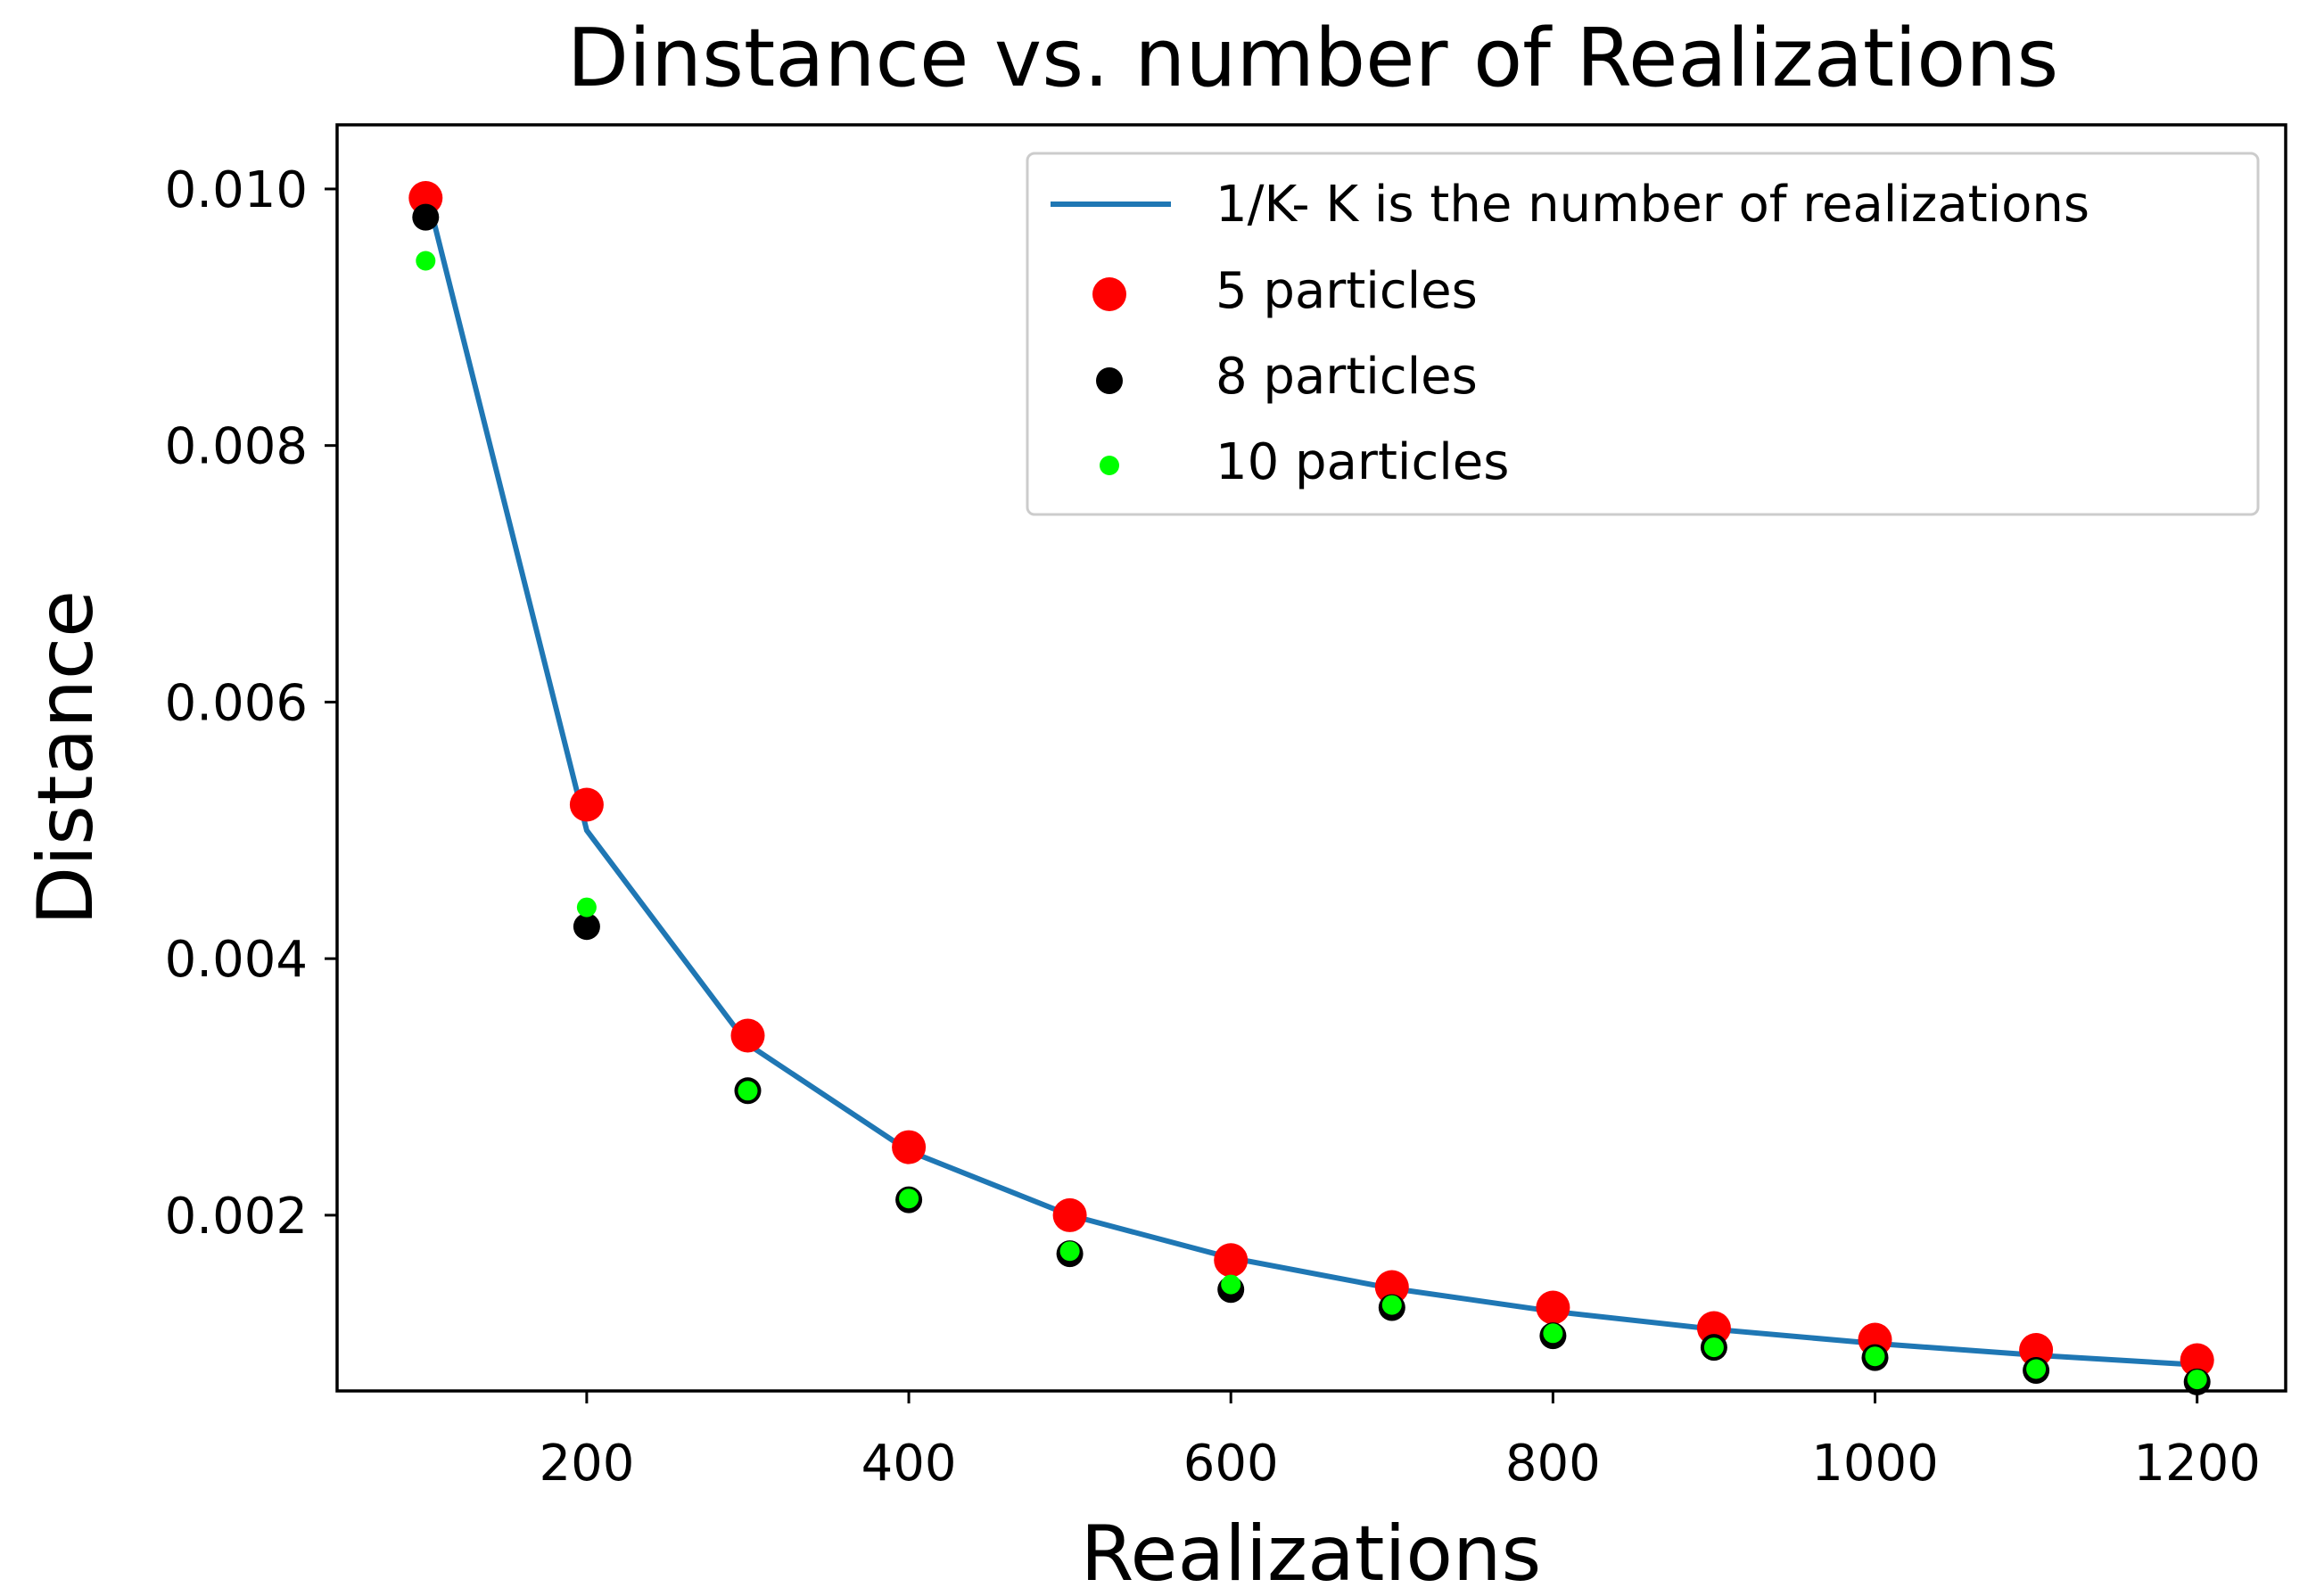 The width and height of the screenshot is (2316, 1596). Describe the element at coordinates (236, 1217) in the screenshot. I see `y-tick-label: 0.002` at that location.